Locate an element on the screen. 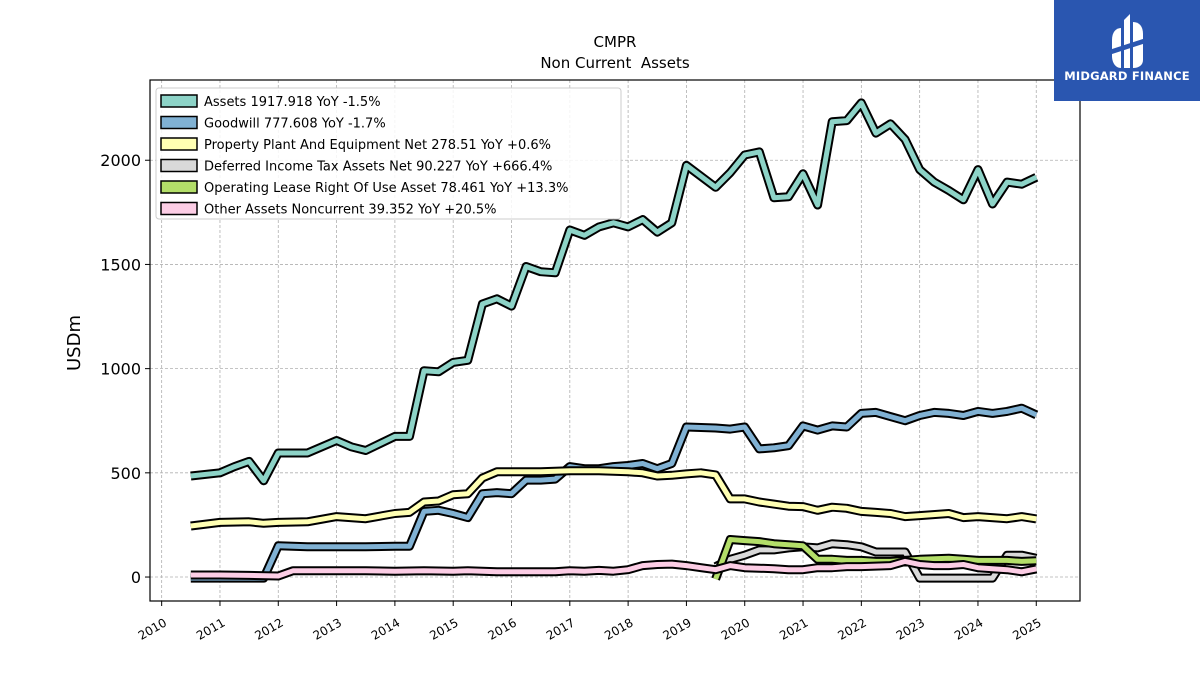 The height and width of the screenshot is (675, 1200). chart-subtitle: Non Current Assets is located at coordinates (615, 63).